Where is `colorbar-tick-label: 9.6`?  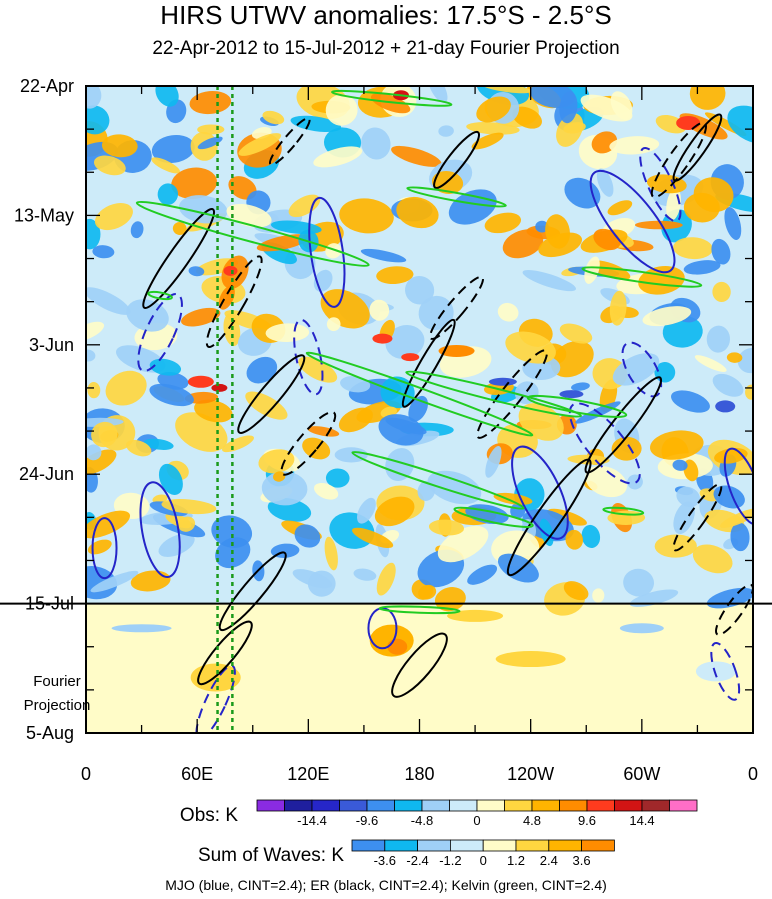
colorbar-tick-label: 9.6 is located at coordinates (587, 820).